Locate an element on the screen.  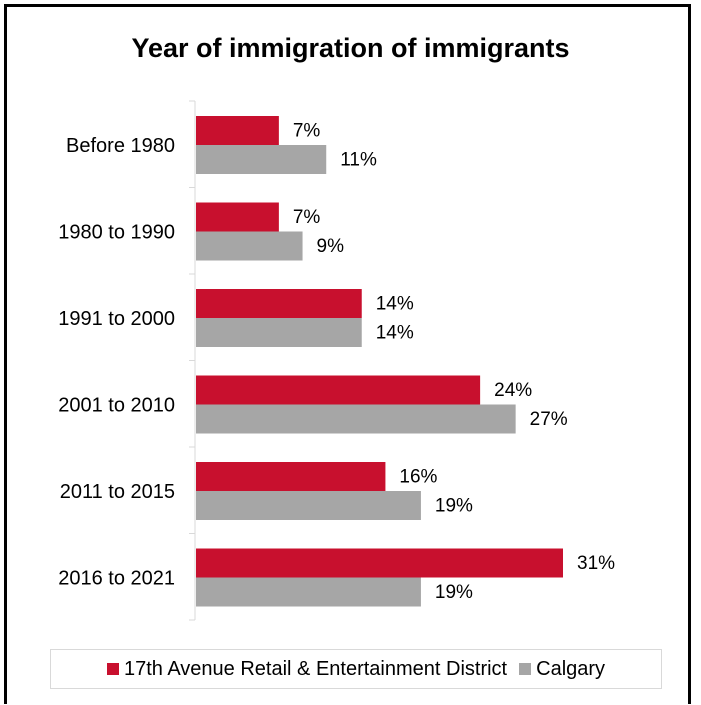
data-label: 31% is located at coordinates (596, 563).